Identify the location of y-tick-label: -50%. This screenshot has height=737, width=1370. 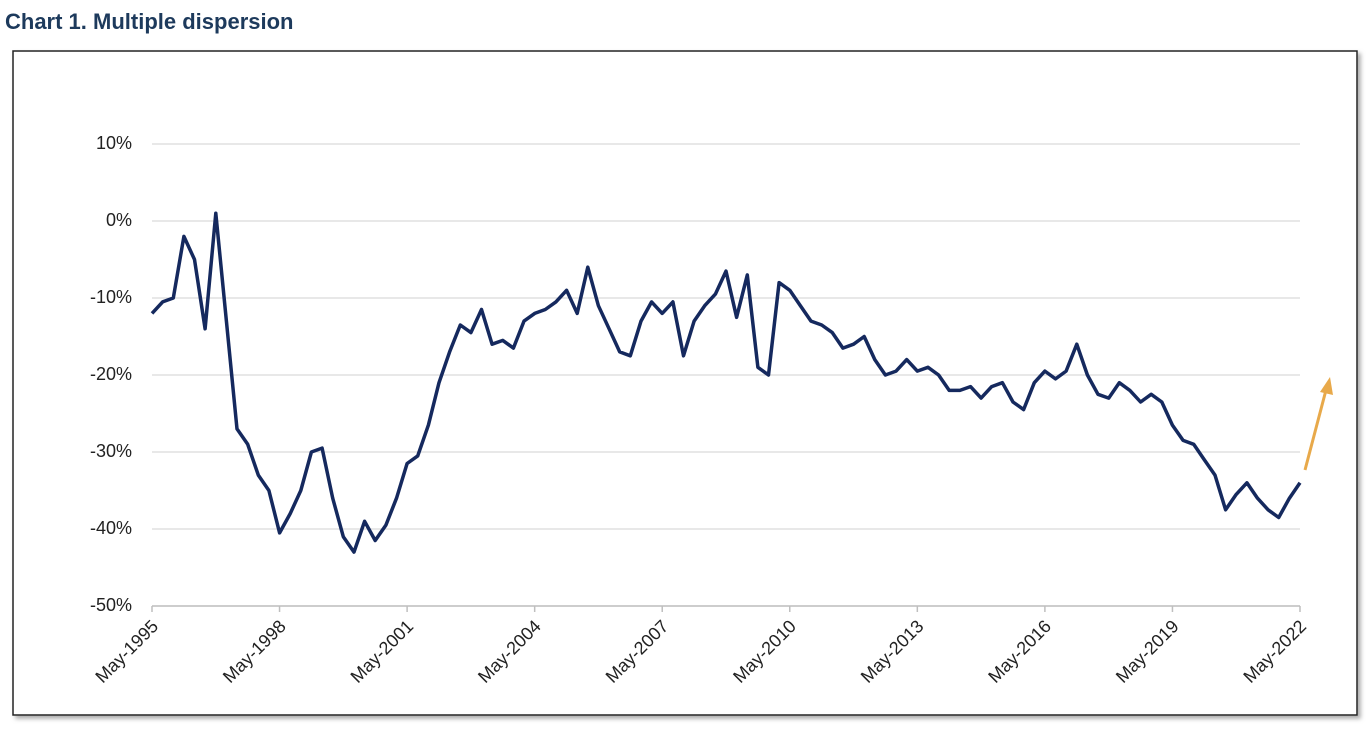
(111, 605).